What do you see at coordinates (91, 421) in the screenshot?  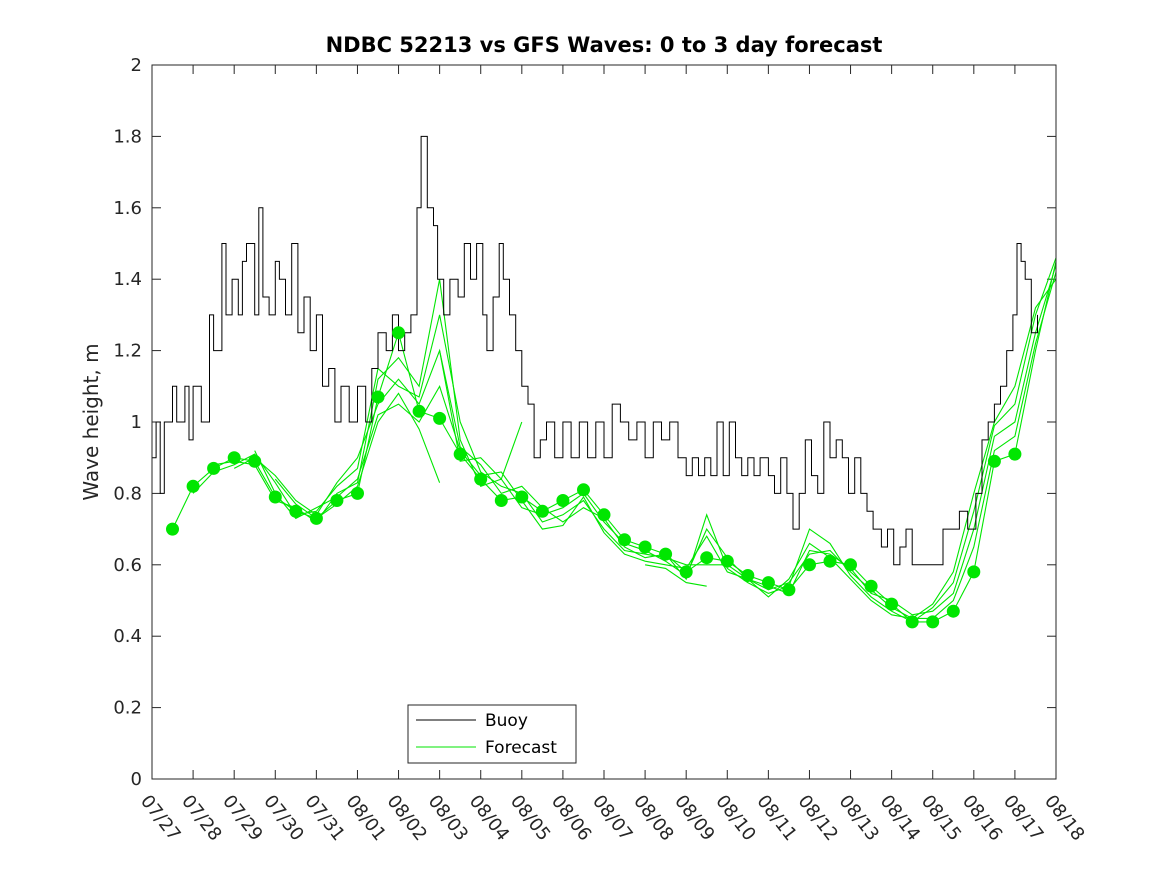 I see `y-axis-label: Wave height, m` at bounding box center [91, 421].